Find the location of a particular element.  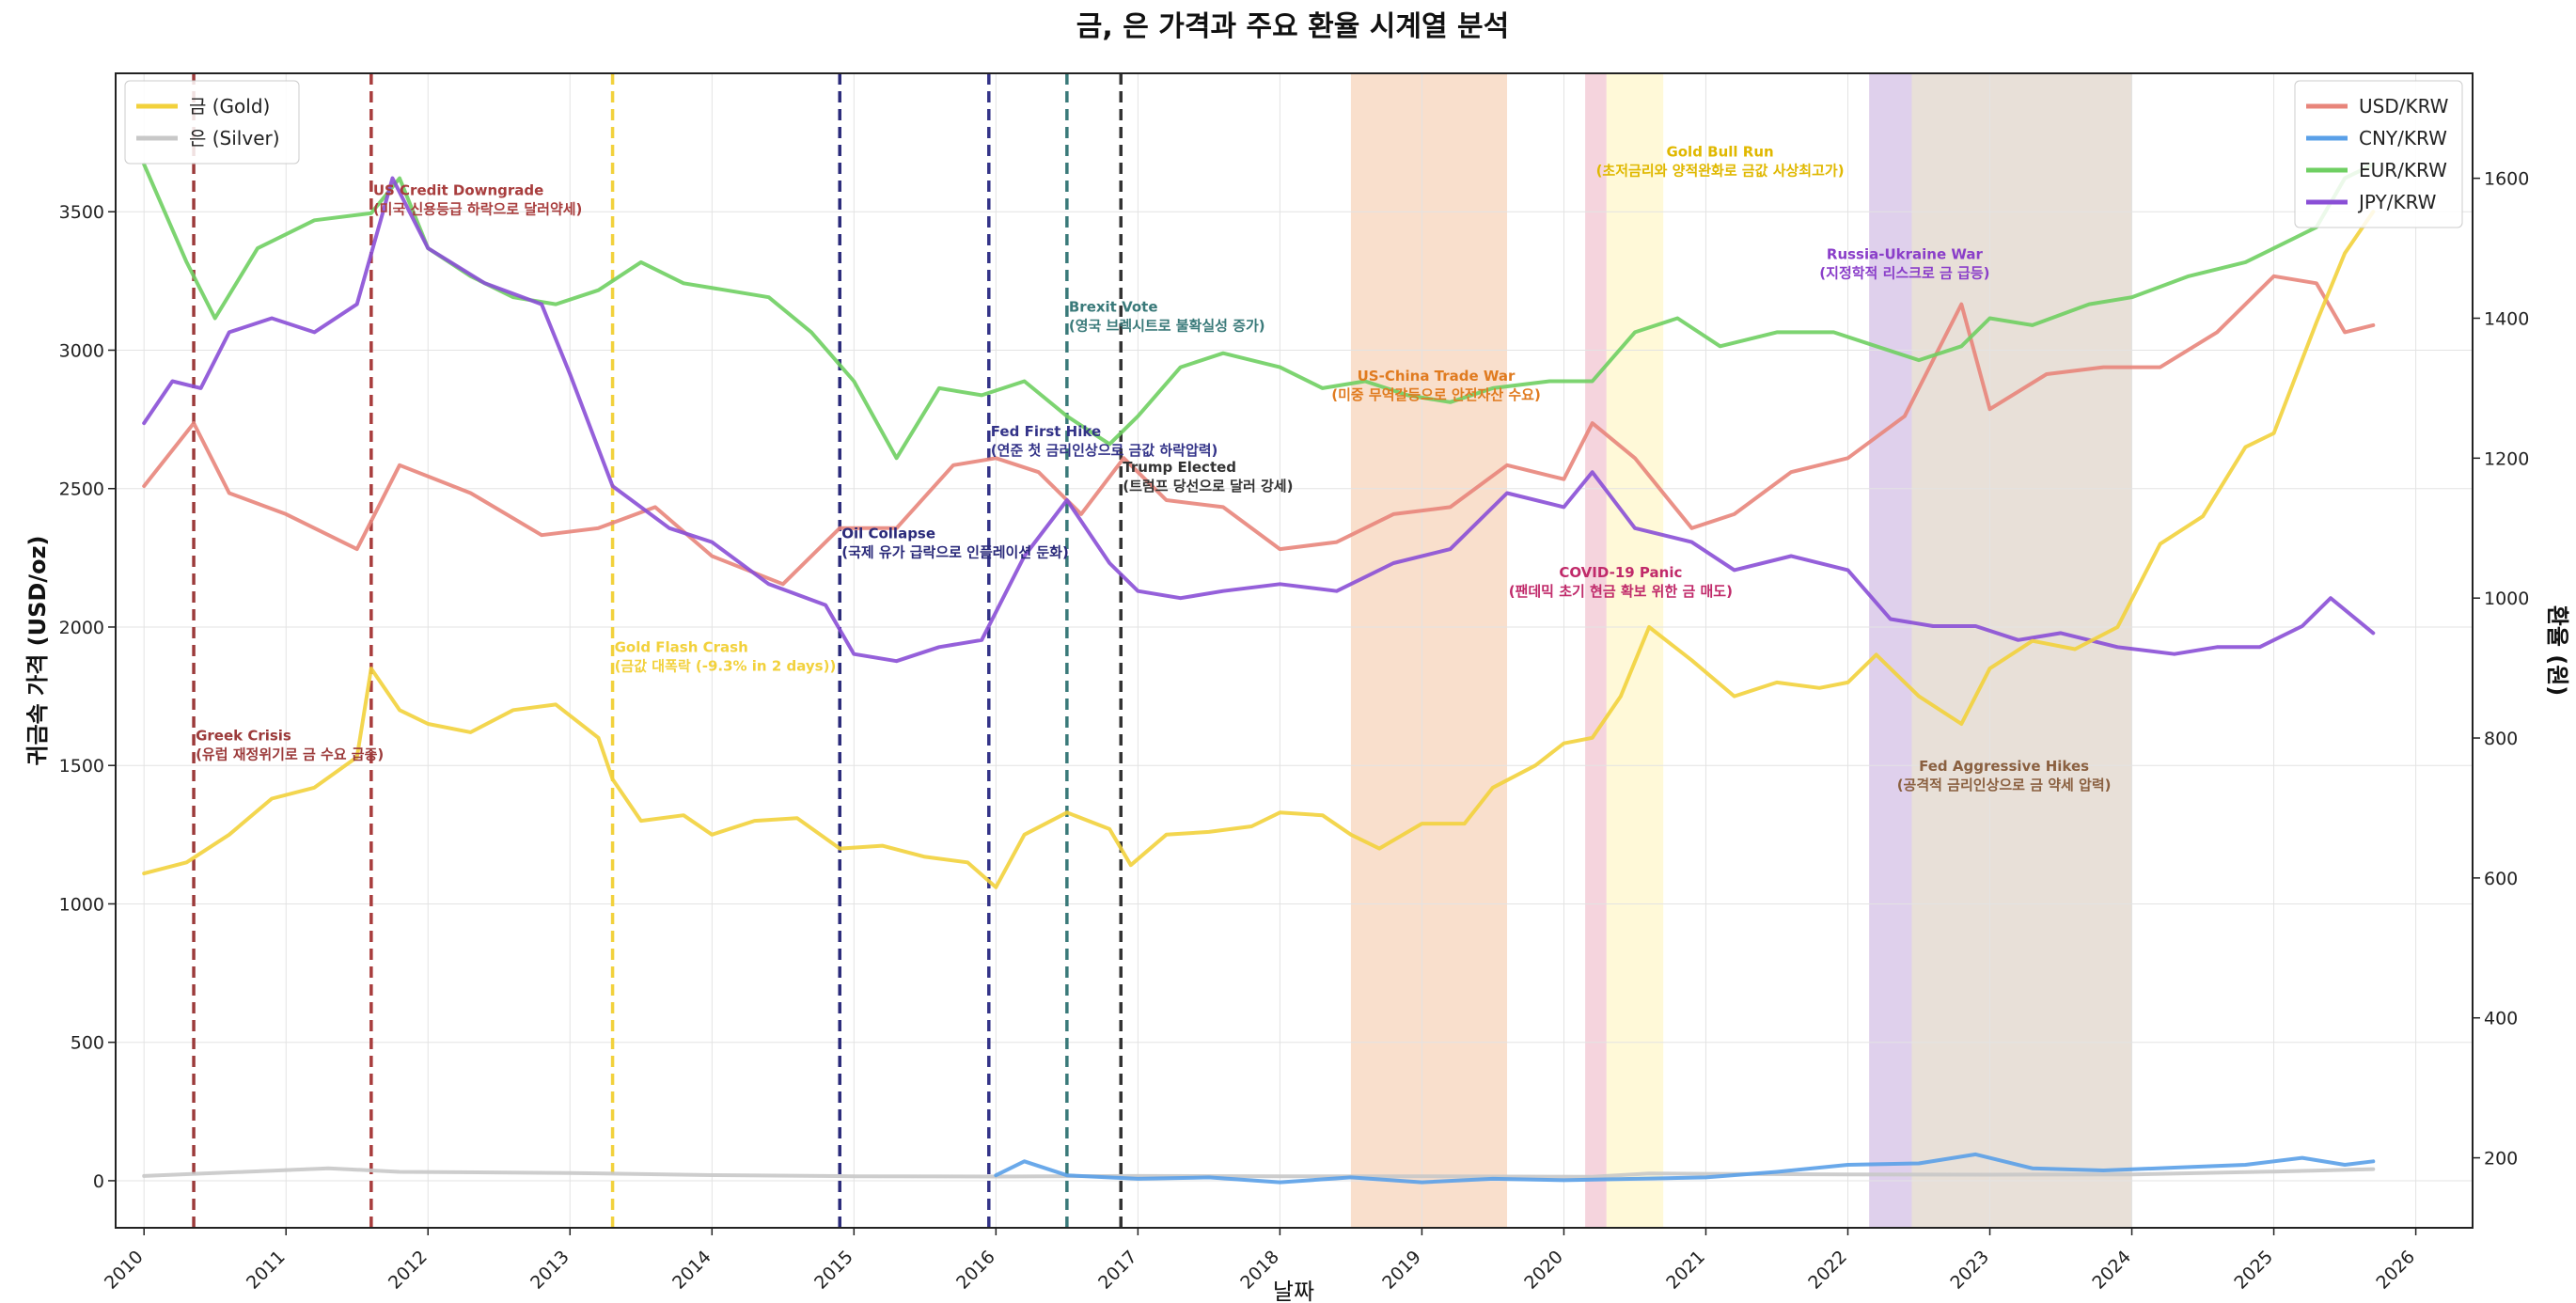

legend-label: EUR/KRW is located at coordinates (2403, 170).